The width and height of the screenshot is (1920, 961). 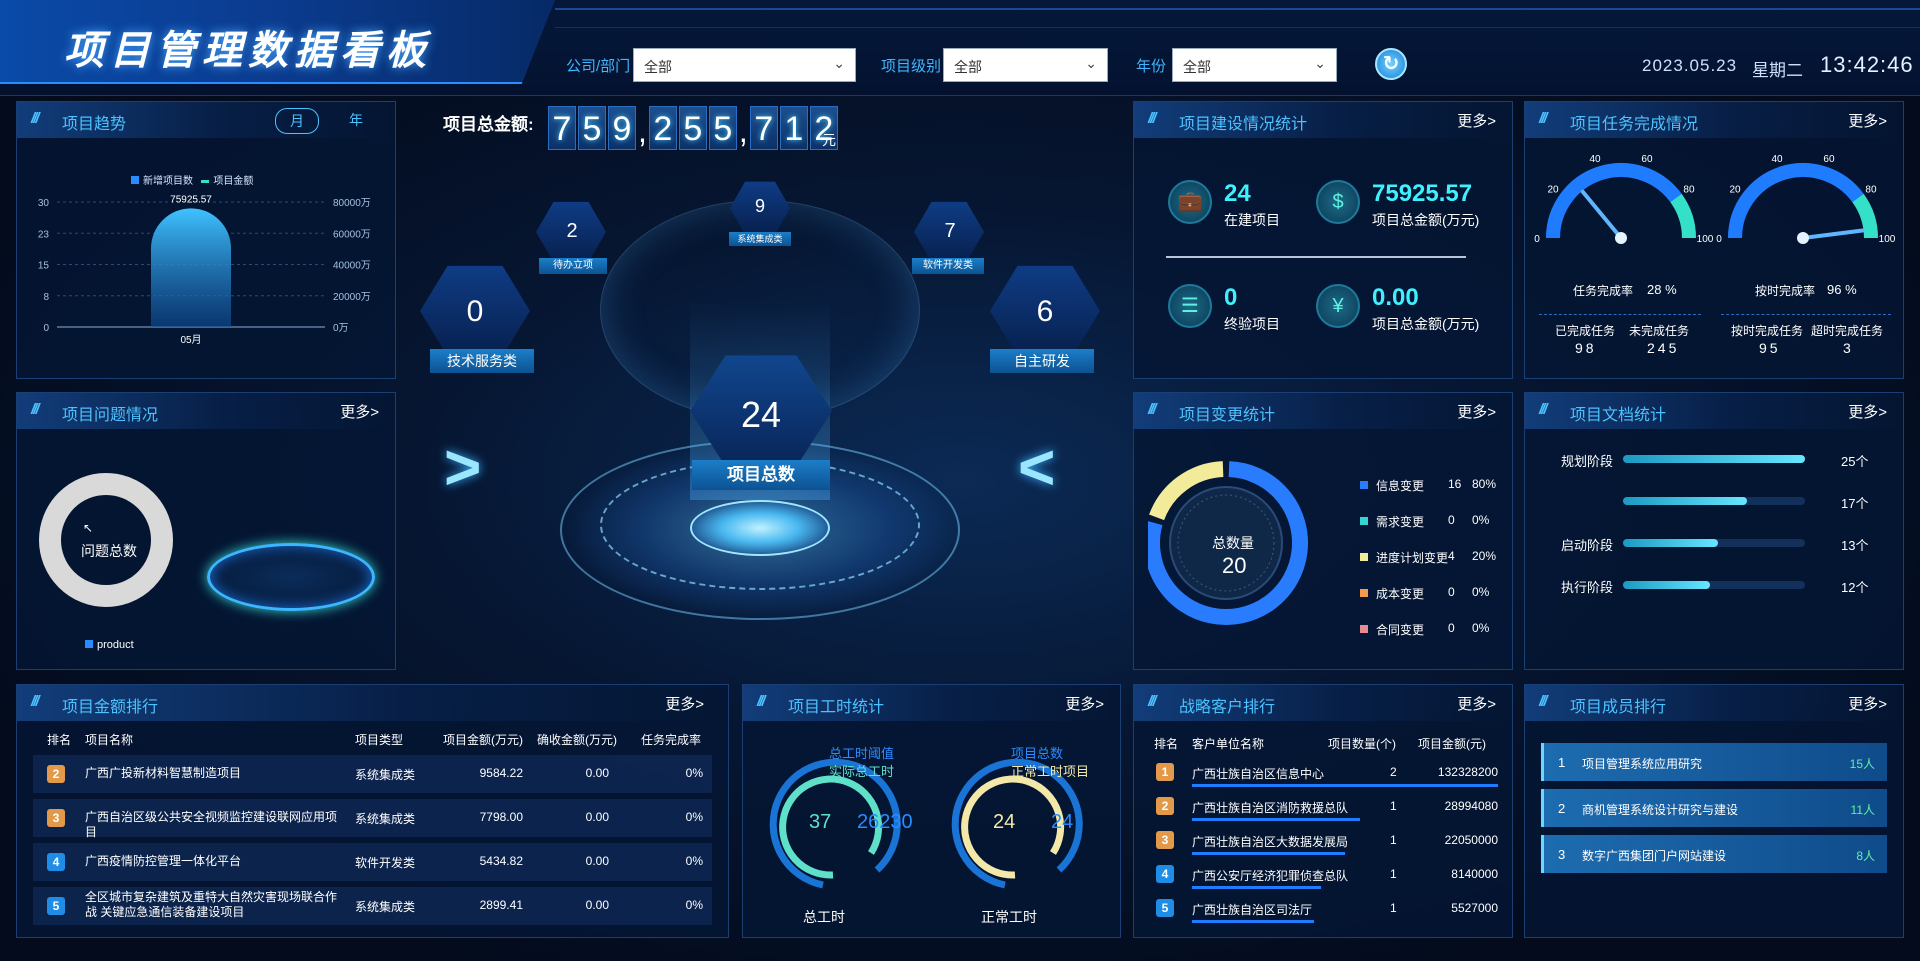 I want to click on list-item: 3 数字广西集团门户网站建设 8人, so click(x=1714, y=854).